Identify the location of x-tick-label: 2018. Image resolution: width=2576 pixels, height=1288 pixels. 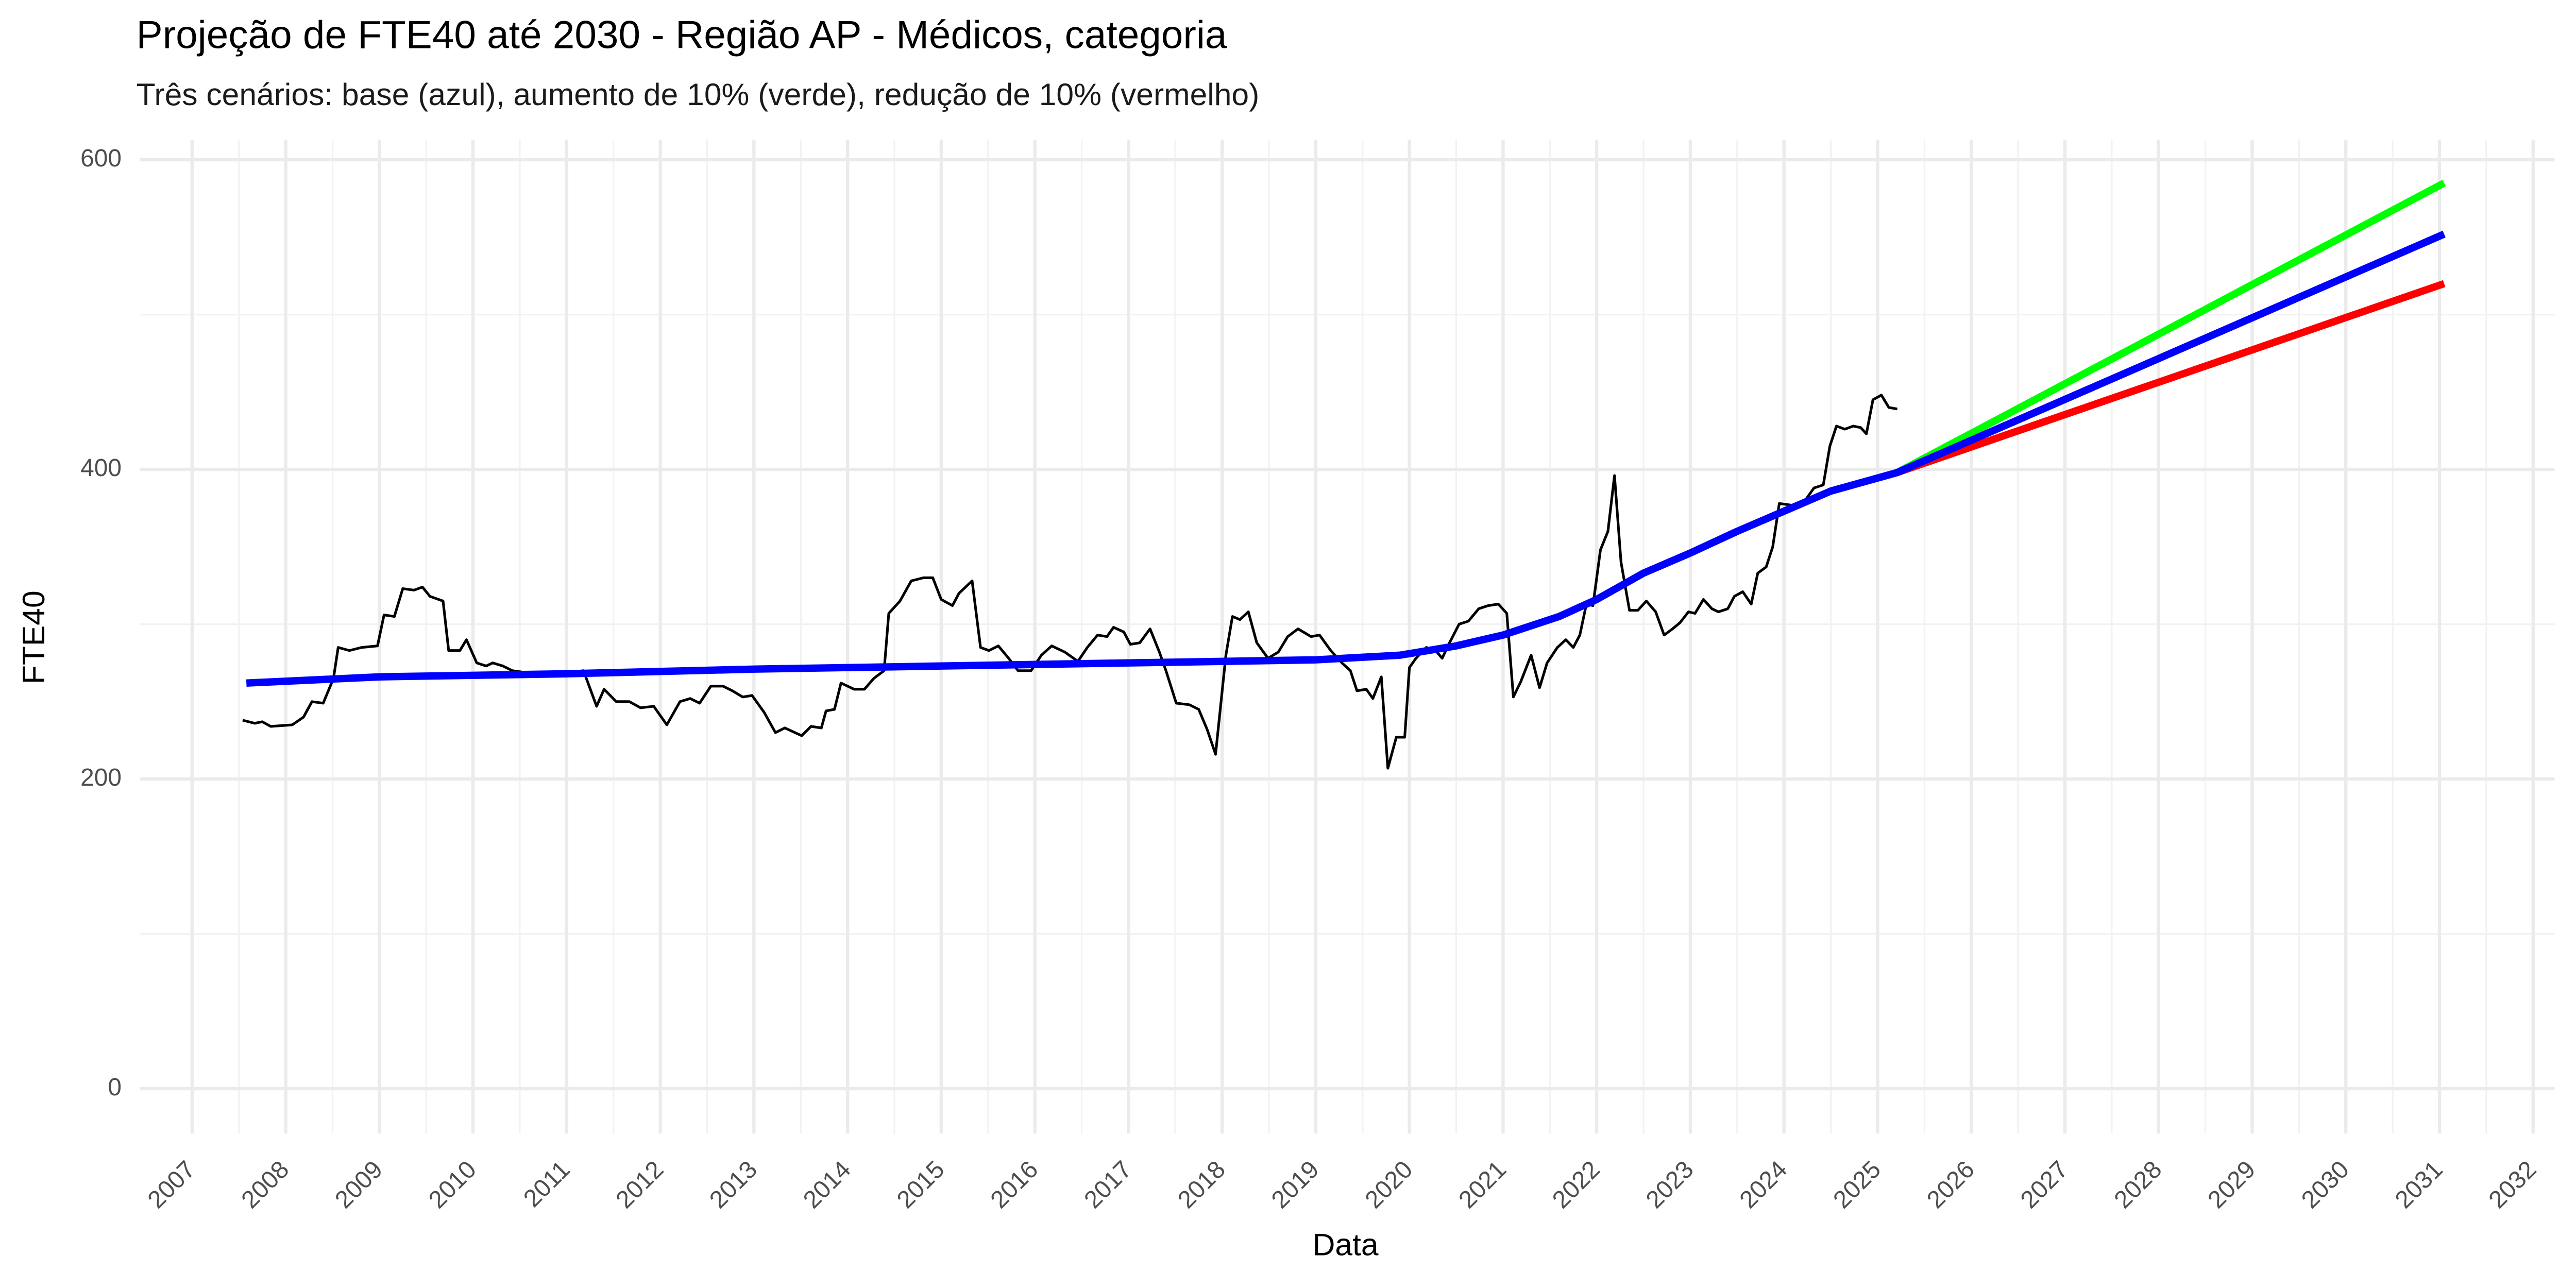
(1202, 1185).